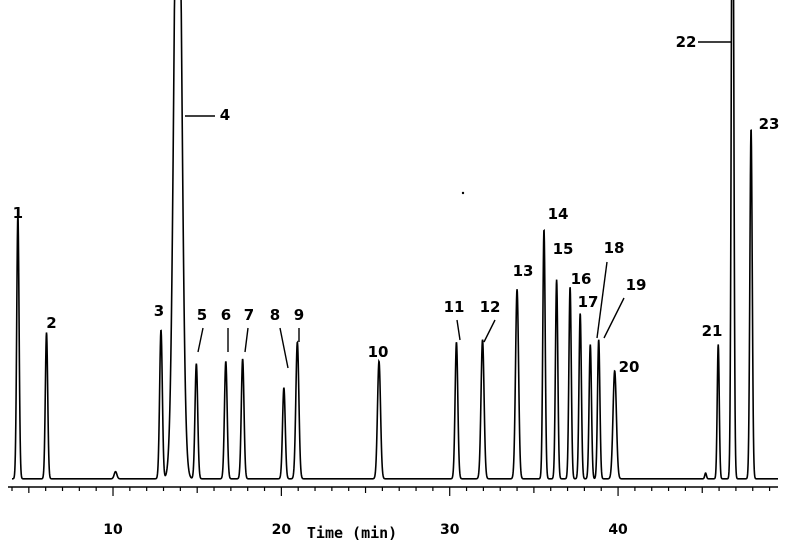 This screenshot has width=792, height=542. I want to click on peak-label-2: 2, so click(51, 323).